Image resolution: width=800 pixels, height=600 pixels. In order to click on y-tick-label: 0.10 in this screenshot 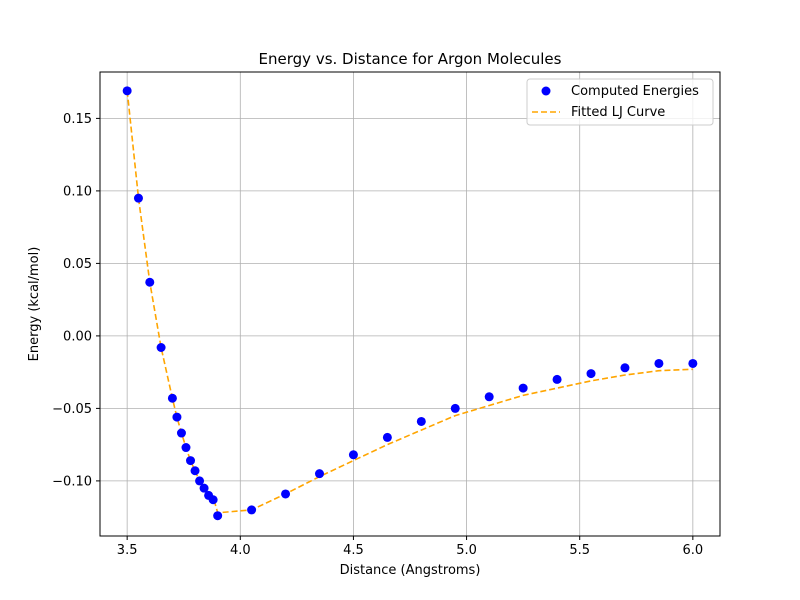, I will do `click(77, 191)`.